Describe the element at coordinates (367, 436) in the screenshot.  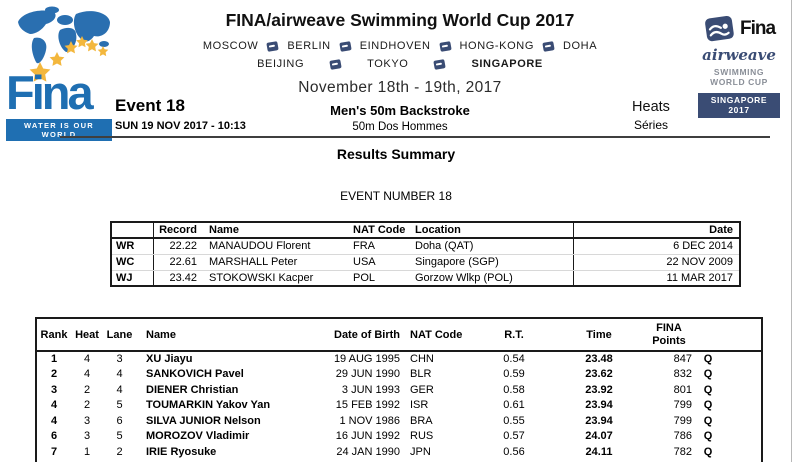
I see `cell-dob: 16 JUN 1992` at that location.